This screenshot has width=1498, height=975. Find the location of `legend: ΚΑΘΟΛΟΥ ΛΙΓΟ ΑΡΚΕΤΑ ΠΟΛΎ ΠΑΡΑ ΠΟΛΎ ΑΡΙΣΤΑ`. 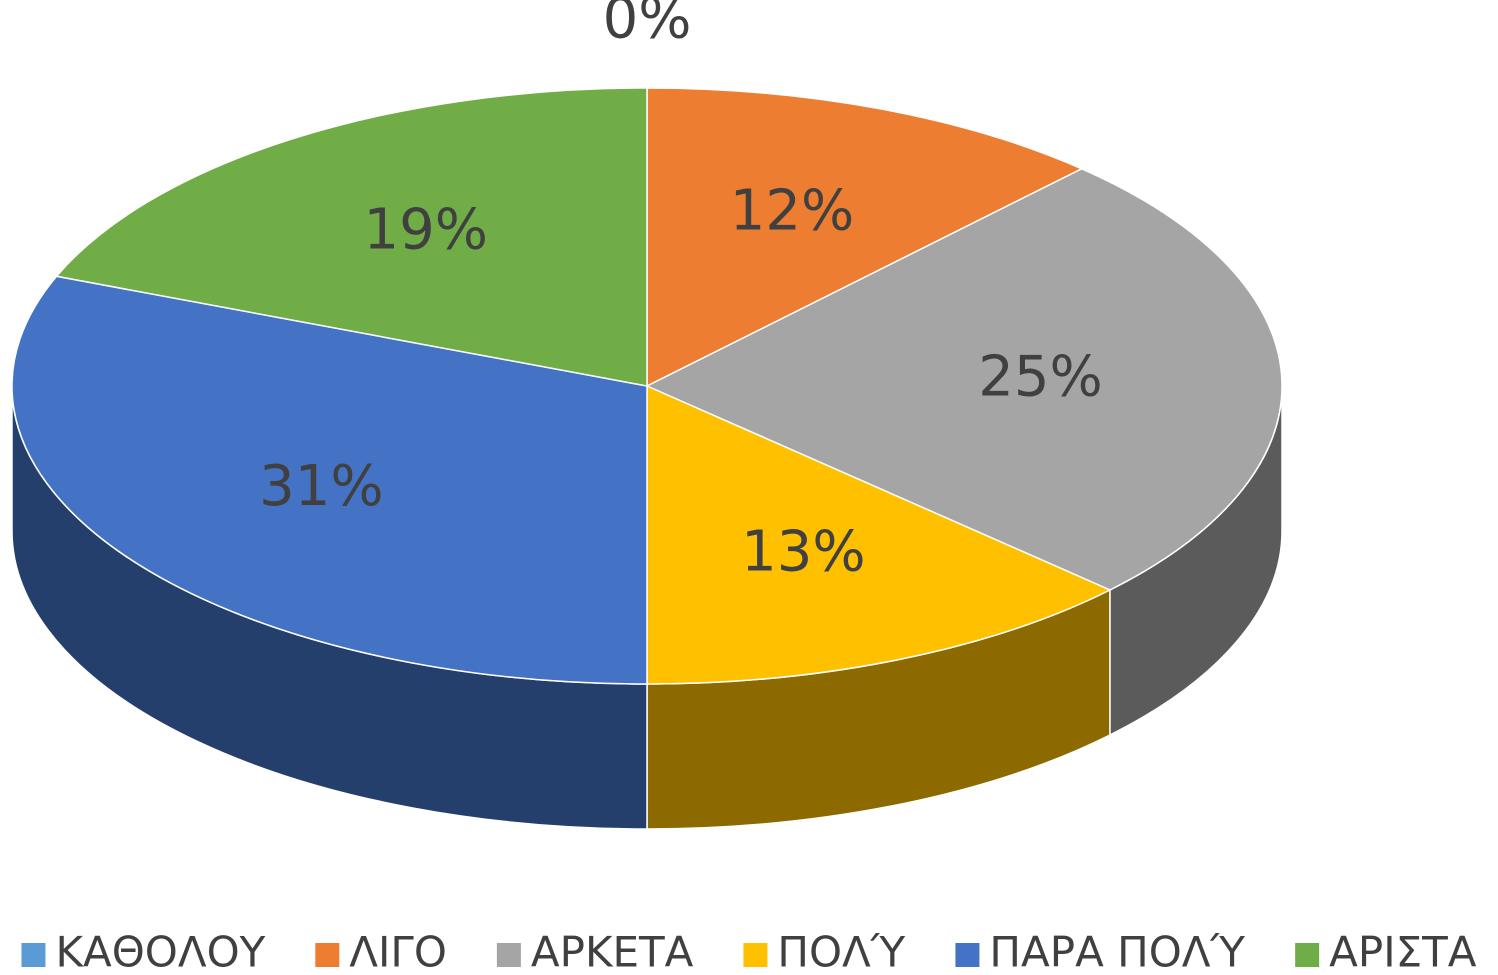

legend: ΚΑΘΟΛΟΥ ΛΙΓΟ ΑΡΚΕΤΑ ΠΟΛΎ ΠΑΡΑ ΠΟΛΎ ΑΡΙΣΤΑ is located at coordinates (749, 951).